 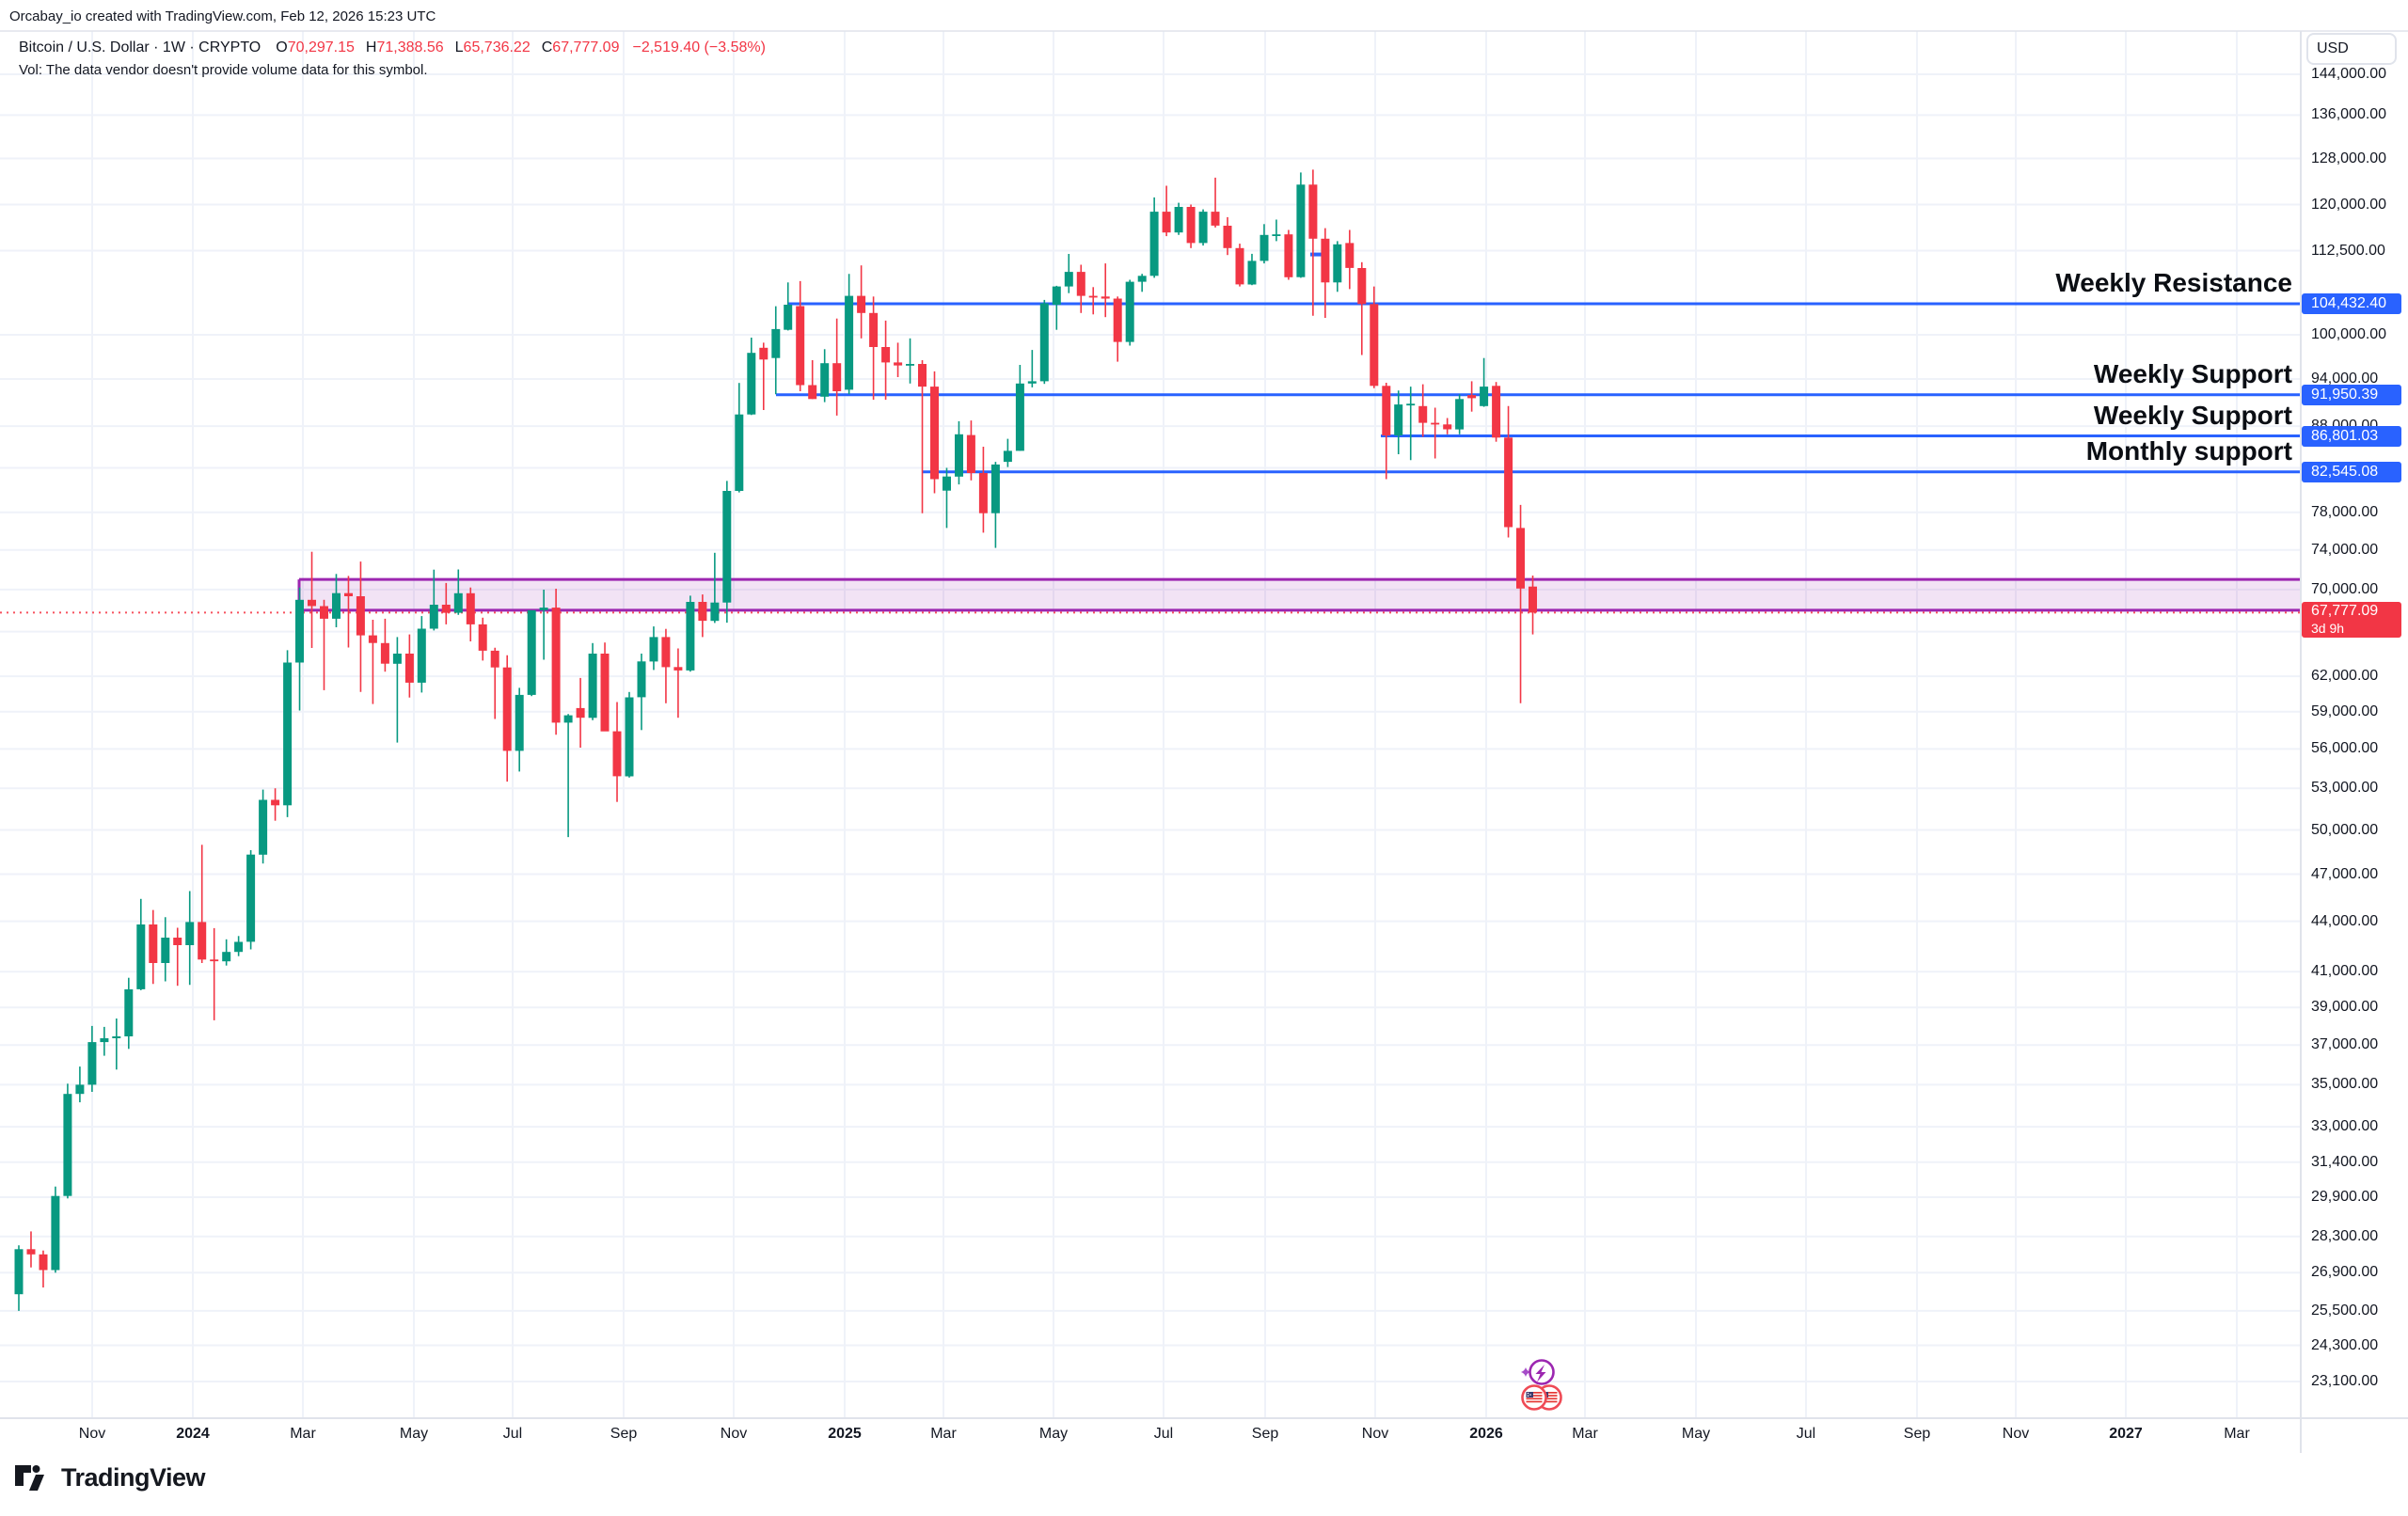 What do you see at coordinates (2345, 972) in the screenshot?
I see `price-tick-label: 41,000.00` at bounding box center [2345, 972].